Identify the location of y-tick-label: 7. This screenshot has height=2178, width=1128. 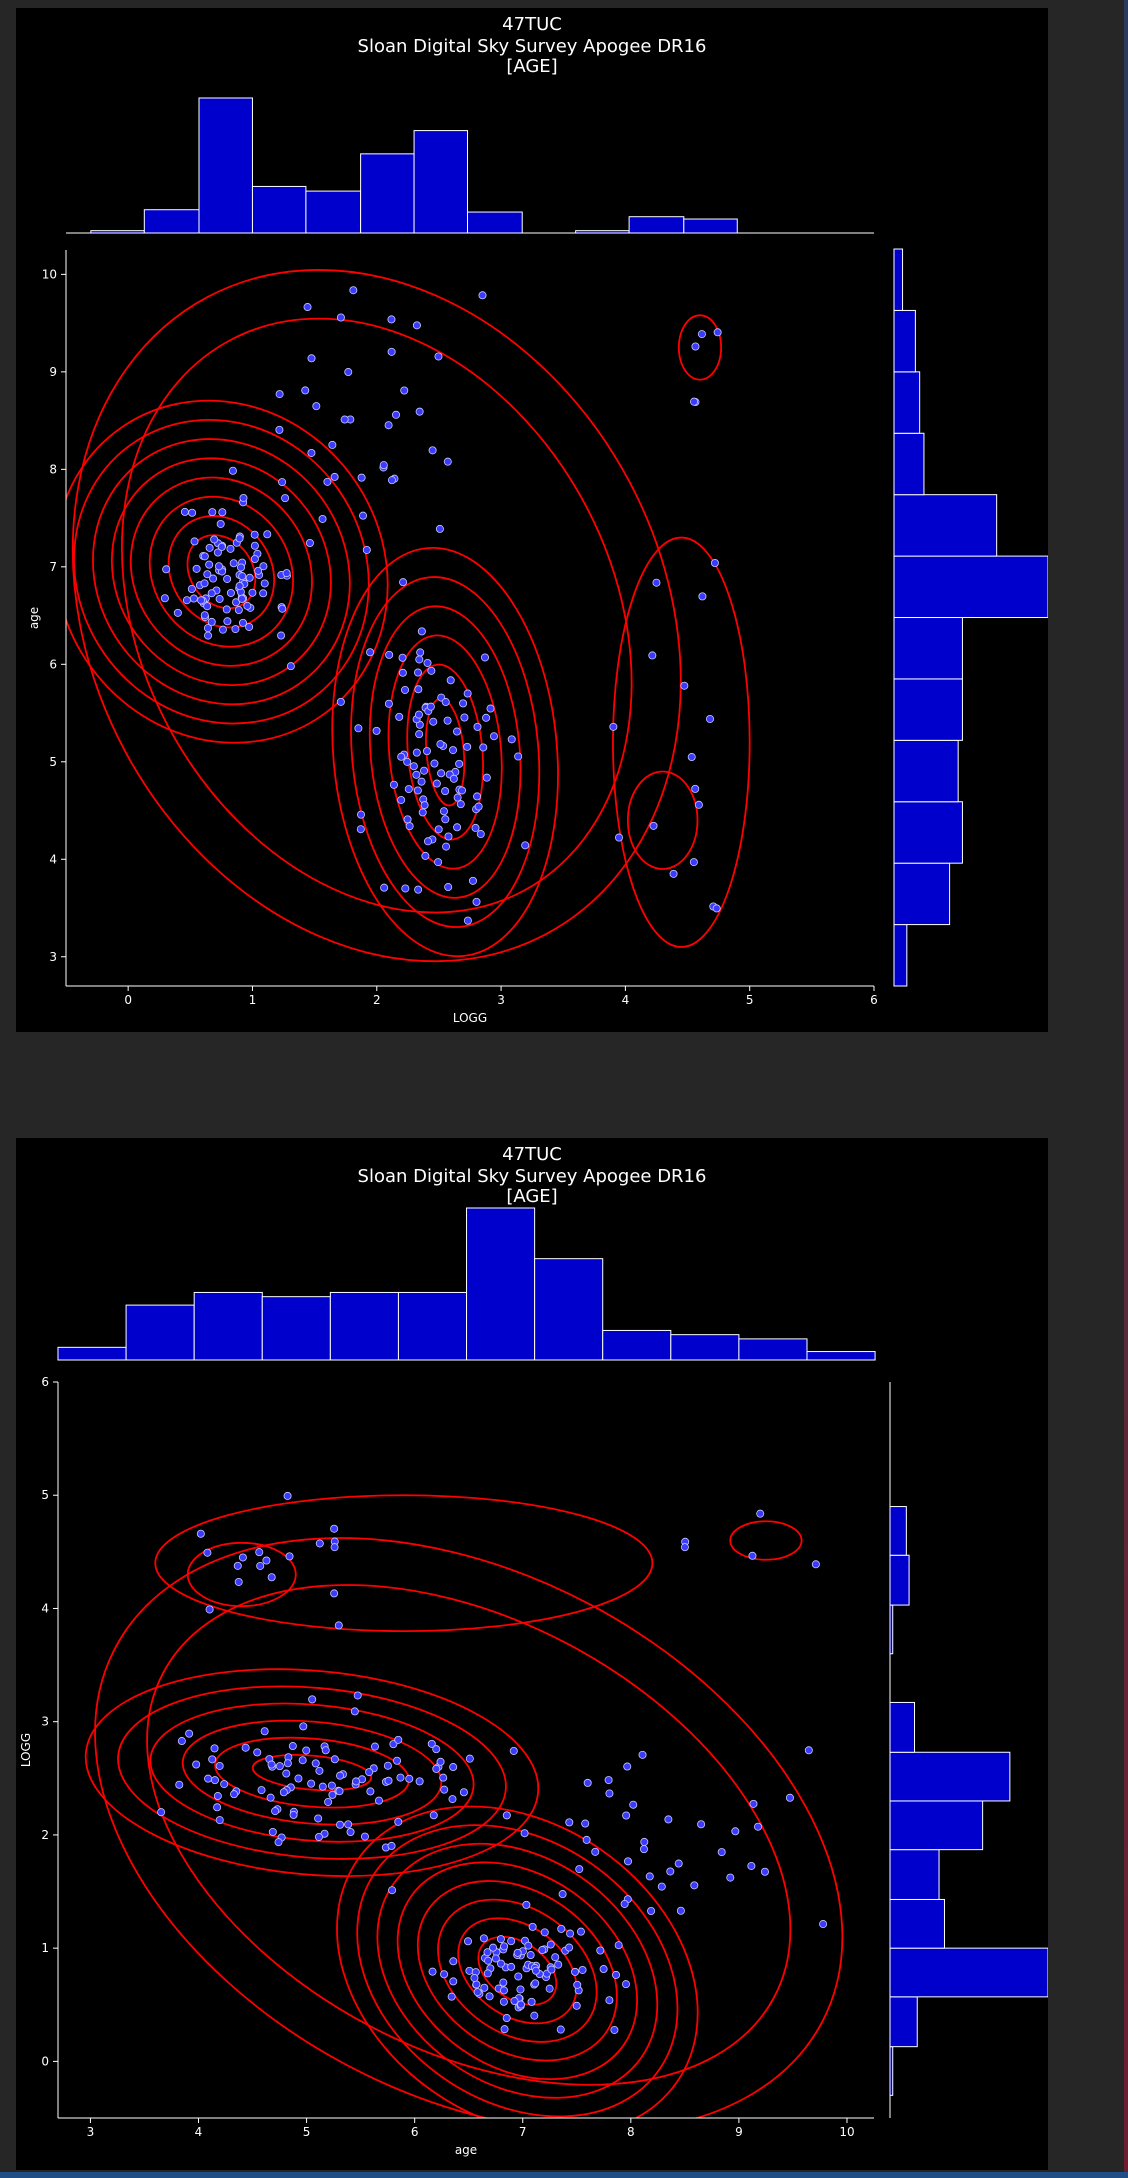
(53, 567).